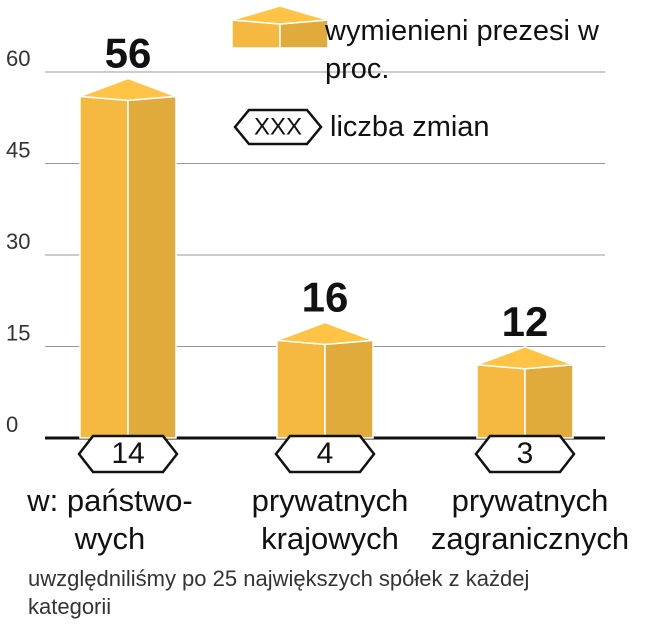 This screenshot has width=655, height=640. Describe the element at coordinates (330, 538) in the screenshot. I see `x-tick-label: krajowych` at that location.